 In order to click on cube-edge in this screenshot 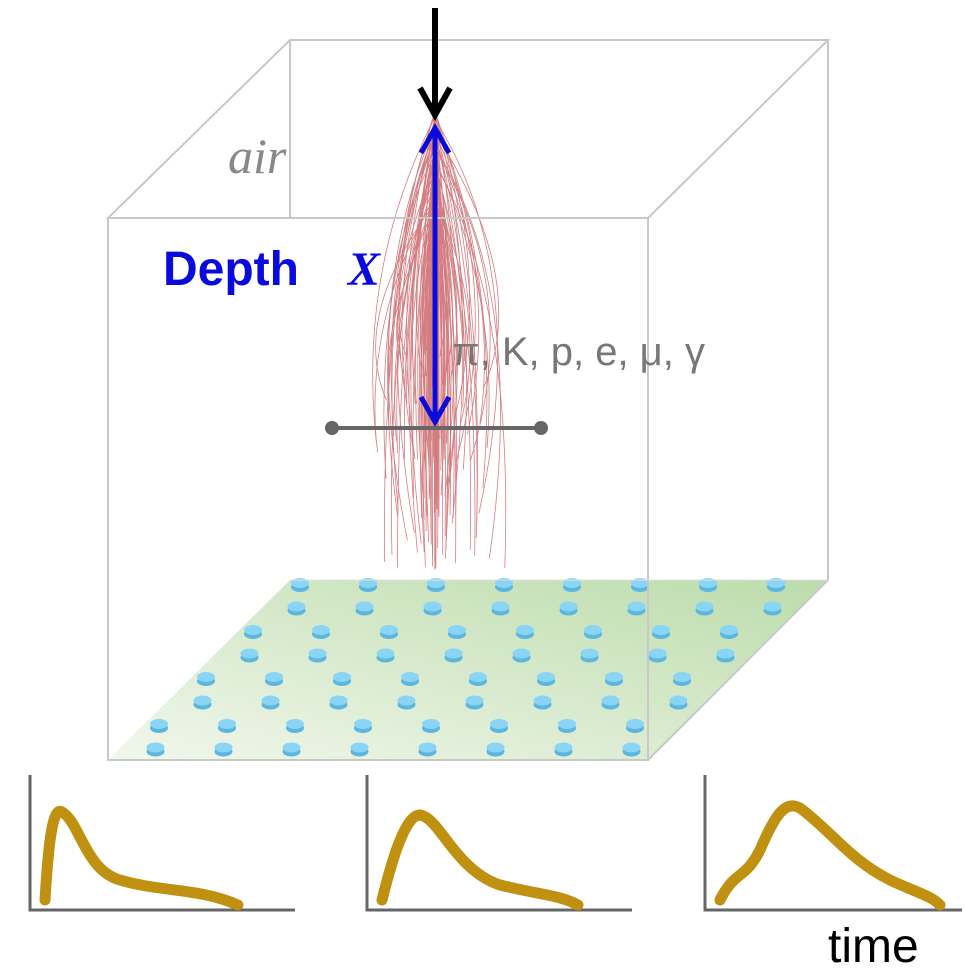, I will do `click(738, 670)`.